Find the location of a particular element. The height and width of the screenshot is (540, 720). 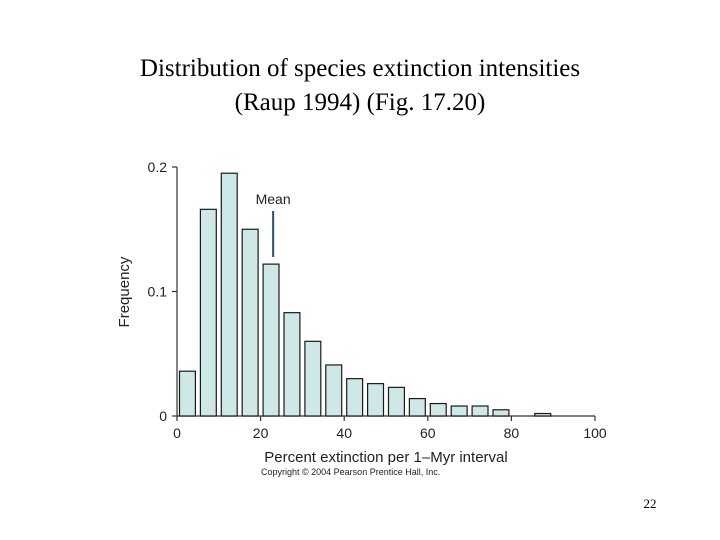

slide-title-line-2: (Raup 1994) (Fig. 17.20) is located at coordinates (360, 102).